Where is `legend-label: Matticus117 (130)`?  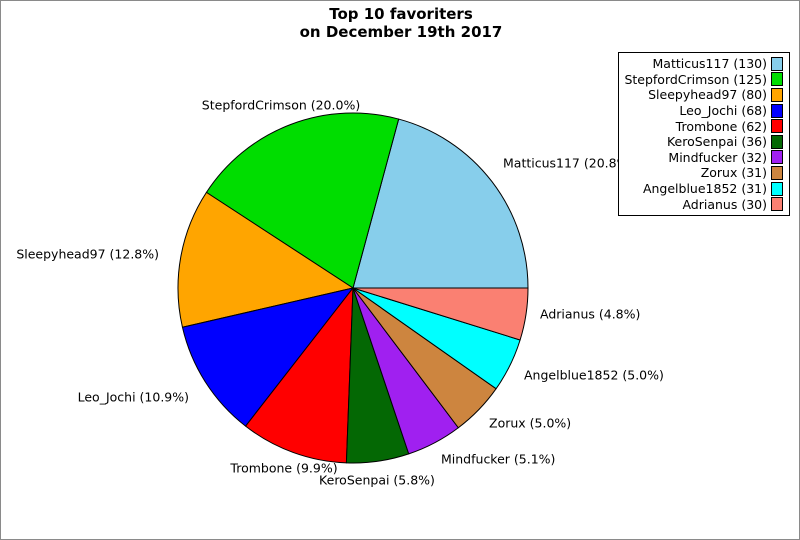 legend-label: Matticus117 (130) is located at coordinates (709, 64).